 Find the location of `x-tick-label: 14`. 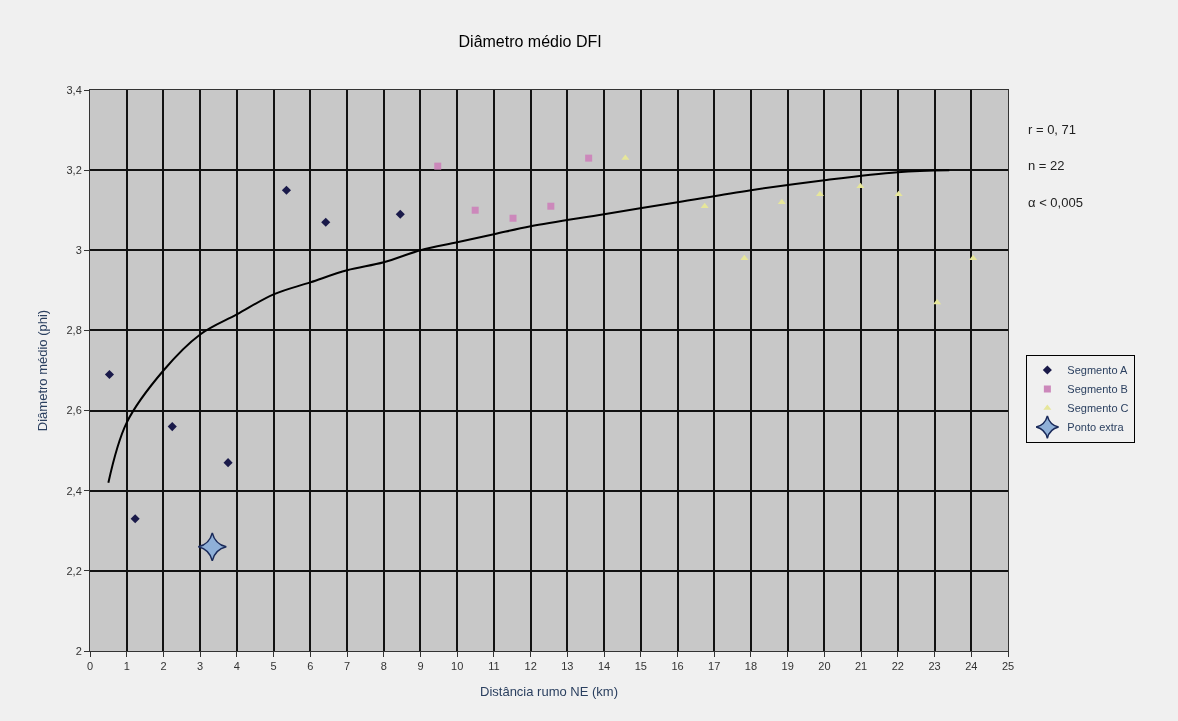

x-tick-label: 14 is located at coordinates (604, 666).